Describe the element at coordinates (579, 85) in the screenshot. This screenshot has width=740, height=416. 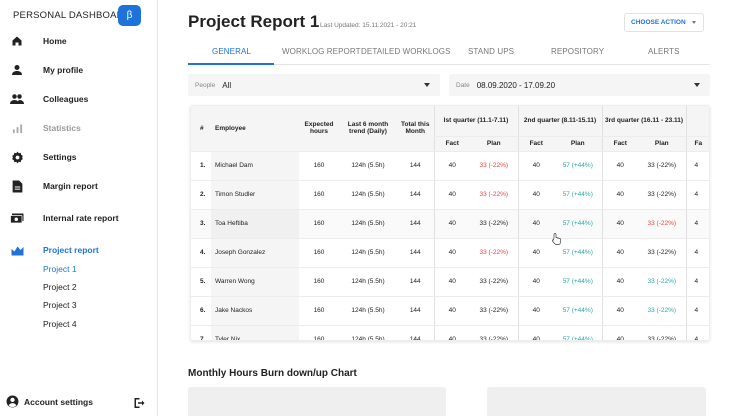
I see `date-filter: Date 08.09.2020 - 17.09.20` at that location.